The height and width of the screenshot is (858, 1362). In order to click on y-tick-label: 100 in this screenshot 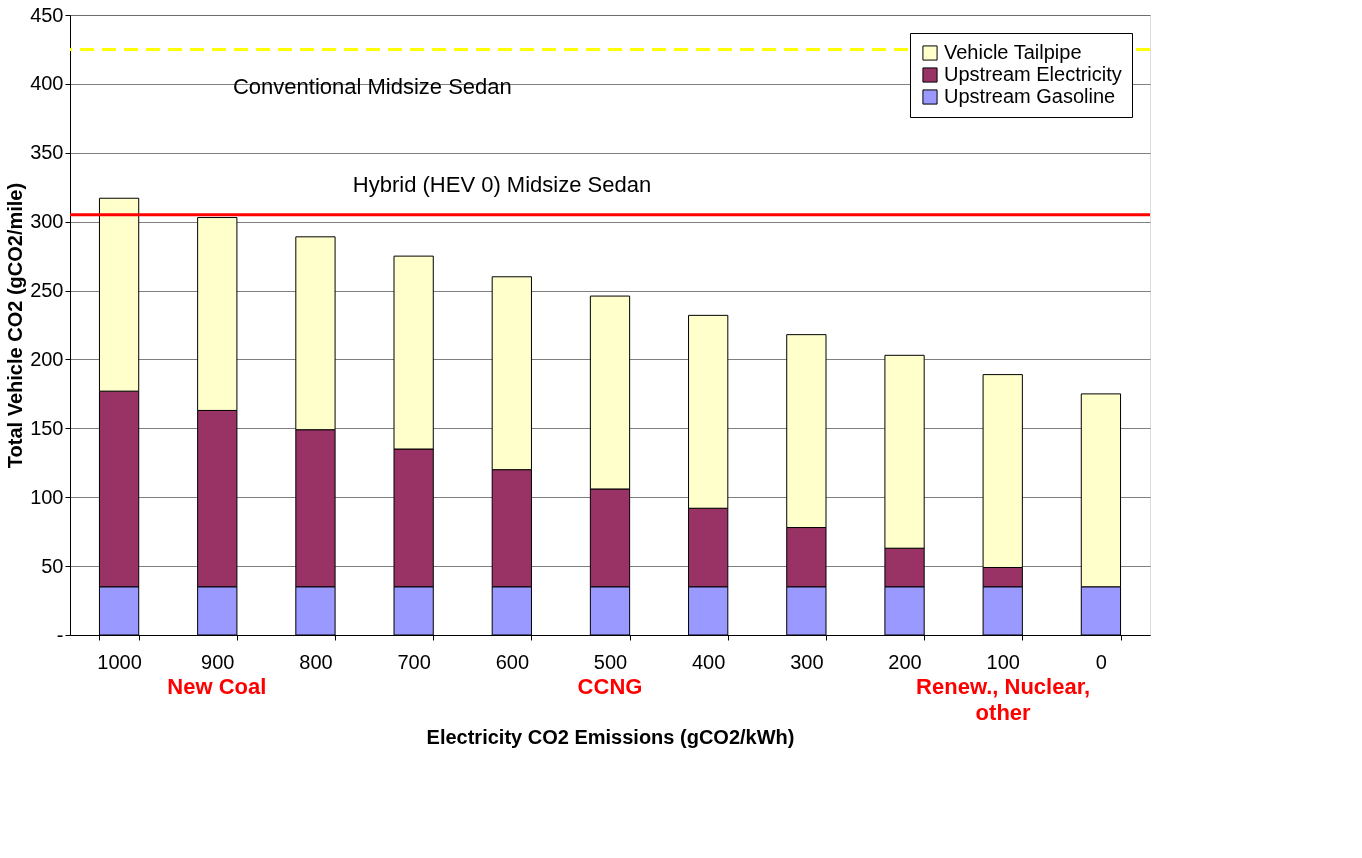, I will do `click(47, 496)`.